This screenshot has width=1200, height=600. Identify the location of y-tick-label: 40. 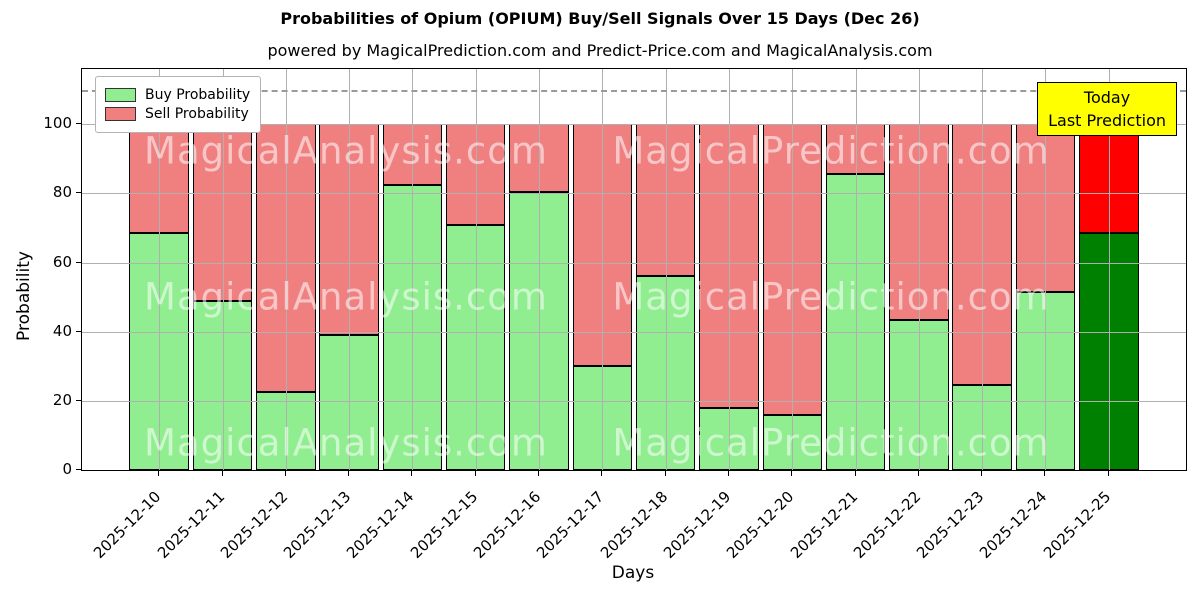
(62, 330).